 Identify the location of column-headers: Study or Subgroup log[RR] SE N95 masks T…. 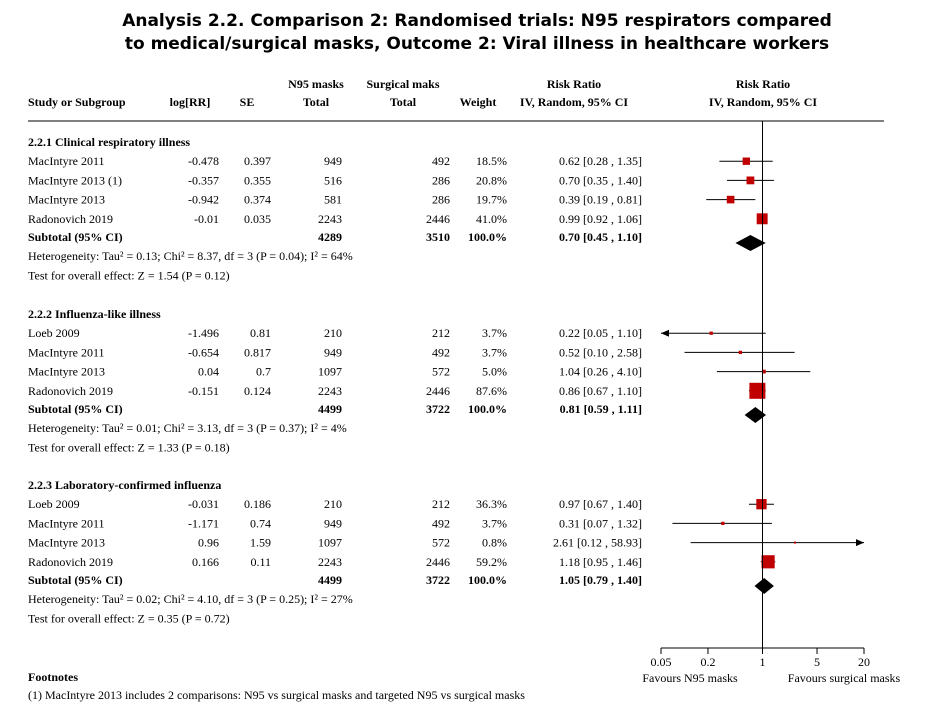
(422, 93).